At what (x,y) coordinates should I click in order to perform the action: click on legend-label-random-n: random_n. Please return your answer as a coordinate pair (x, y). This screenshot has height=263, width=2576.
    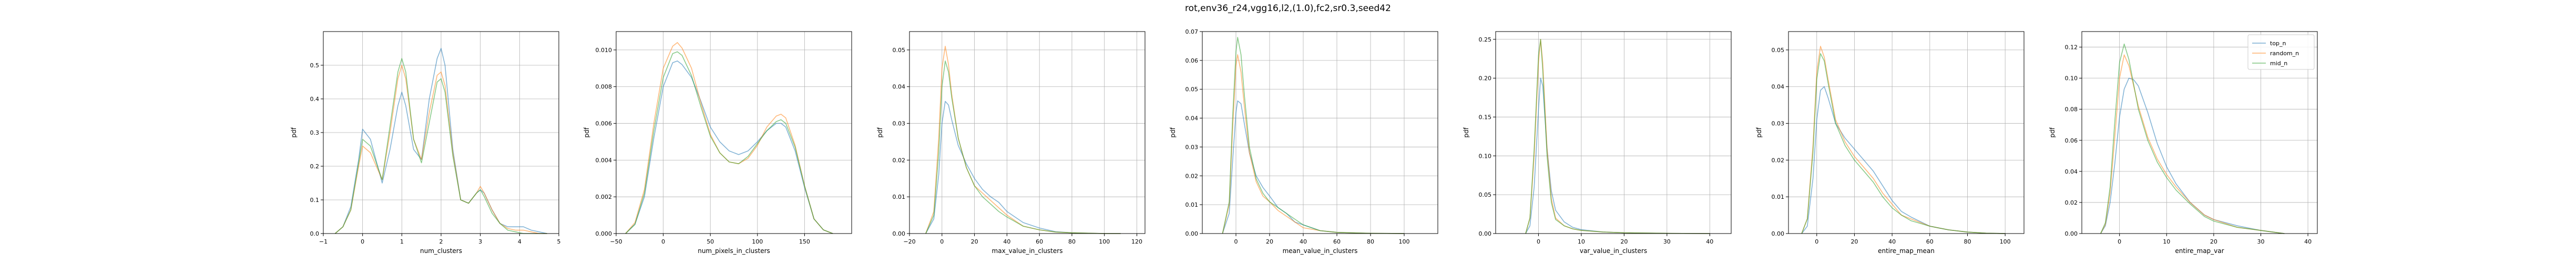
    Looking at the image, I should click on (2284, 54).